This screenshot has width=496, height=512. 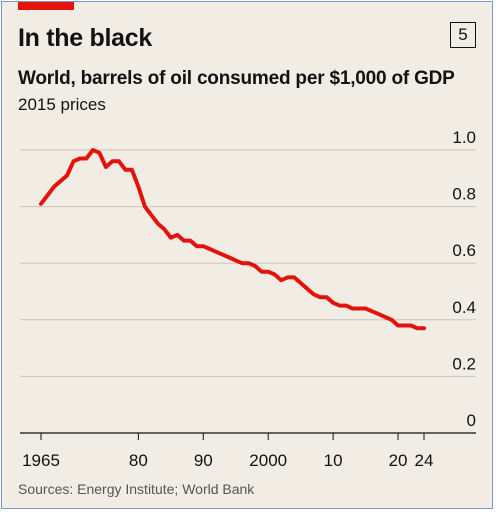 I want to click on source-note: Sources: Energy Institute; World Bank, so click(x=136, y=489).